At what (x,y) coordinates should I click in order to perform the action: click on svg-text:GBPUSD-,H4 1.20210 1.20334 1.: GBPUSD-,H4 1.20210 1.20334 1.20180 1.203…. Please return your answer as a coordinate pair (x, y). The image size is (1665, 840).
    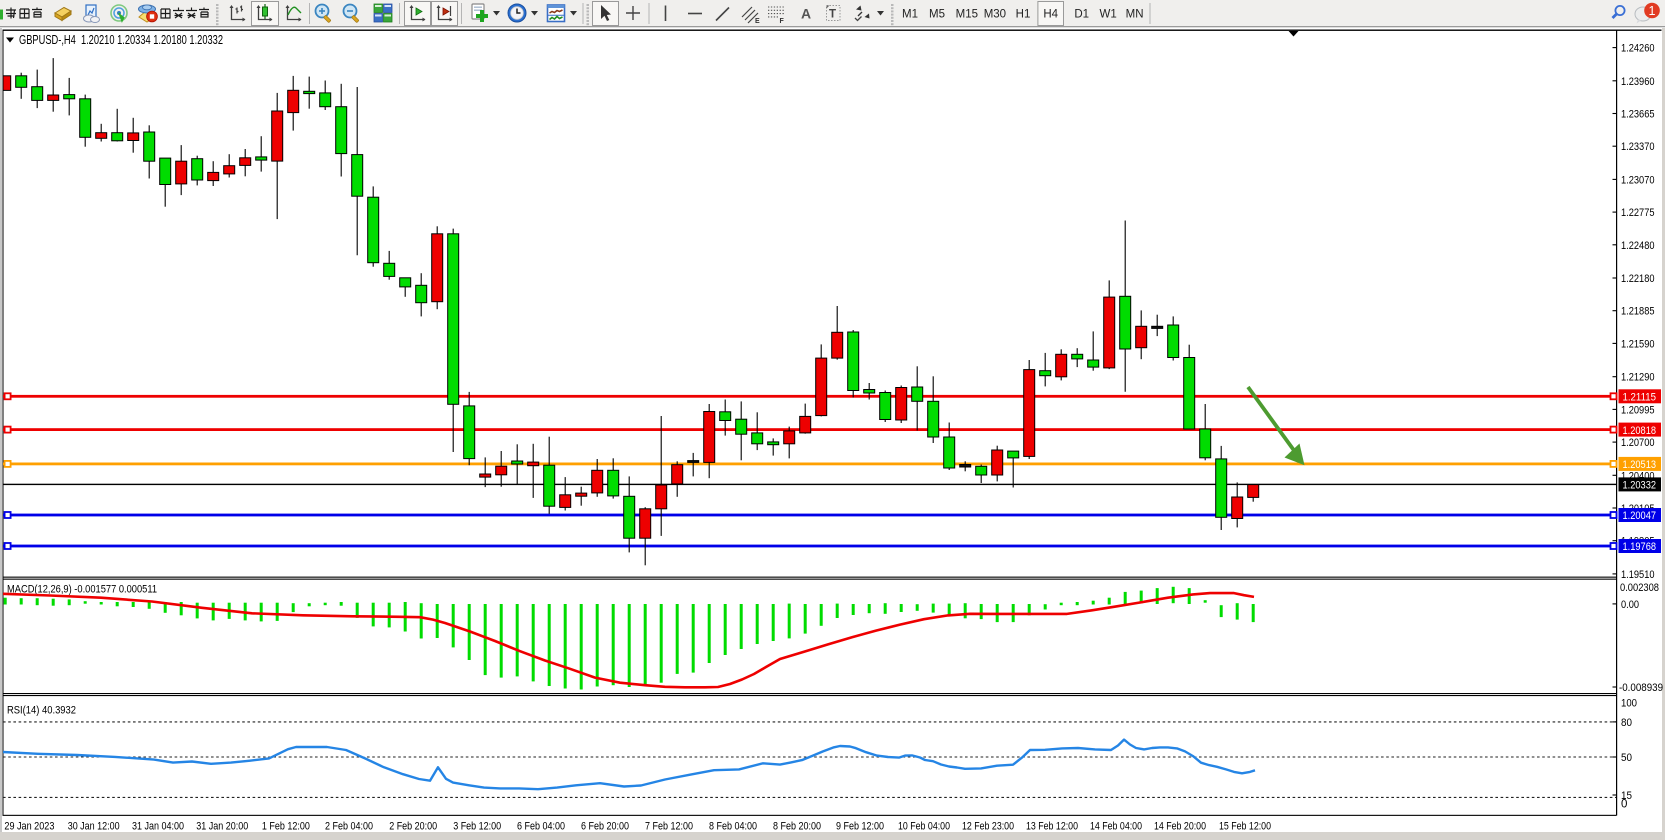
    Looking at the image, I should click on (121, 40).